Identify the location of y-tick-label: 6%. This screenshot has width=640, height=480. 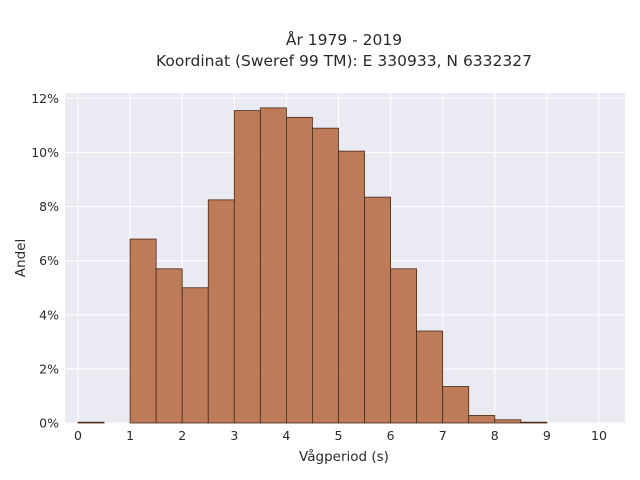
(49, 260).